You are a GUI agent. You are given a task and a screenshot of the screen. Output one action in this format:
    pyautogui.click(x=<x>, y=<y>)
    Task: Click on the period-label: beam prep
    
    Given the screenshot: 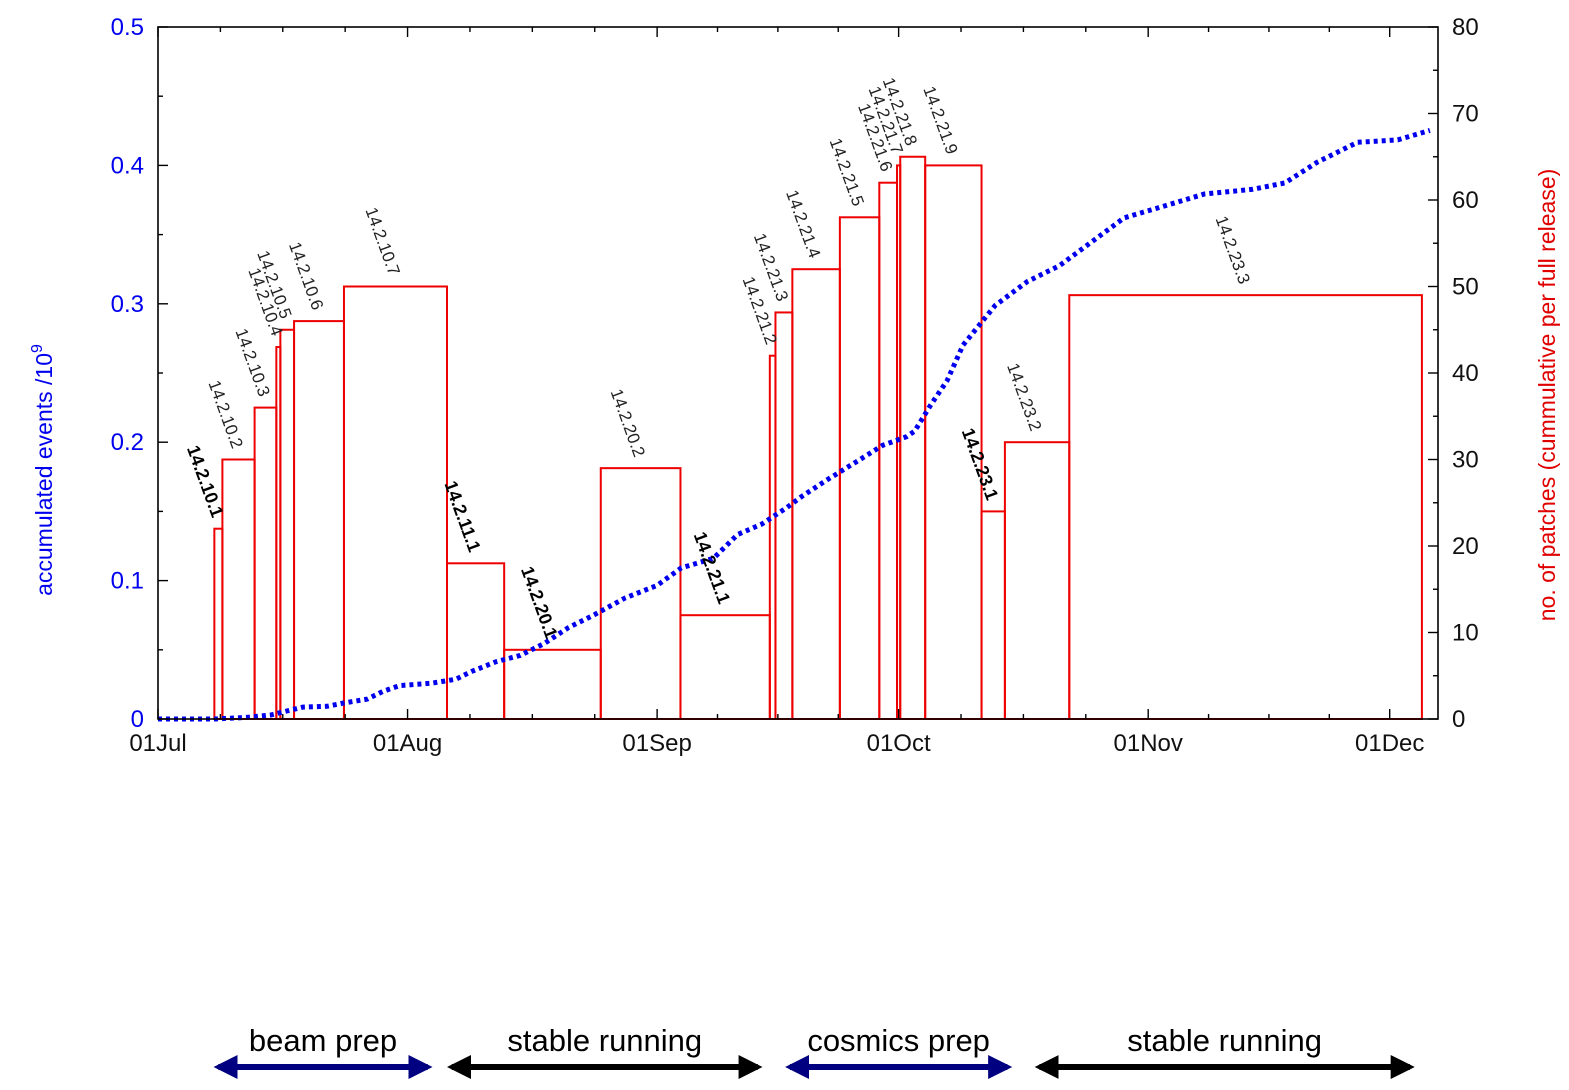 What is the action you would take?
    pyautogui.click(x=323, y=1040)
    